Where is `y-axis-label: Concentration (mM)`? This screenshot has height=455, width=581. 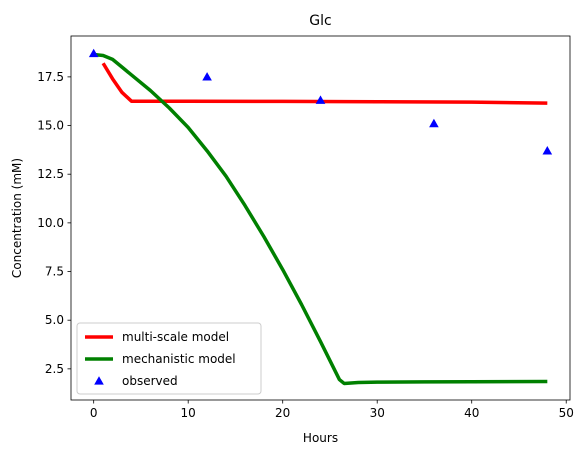 y-axis-label: Concentration (mM) is located at coordinates (17, 218).